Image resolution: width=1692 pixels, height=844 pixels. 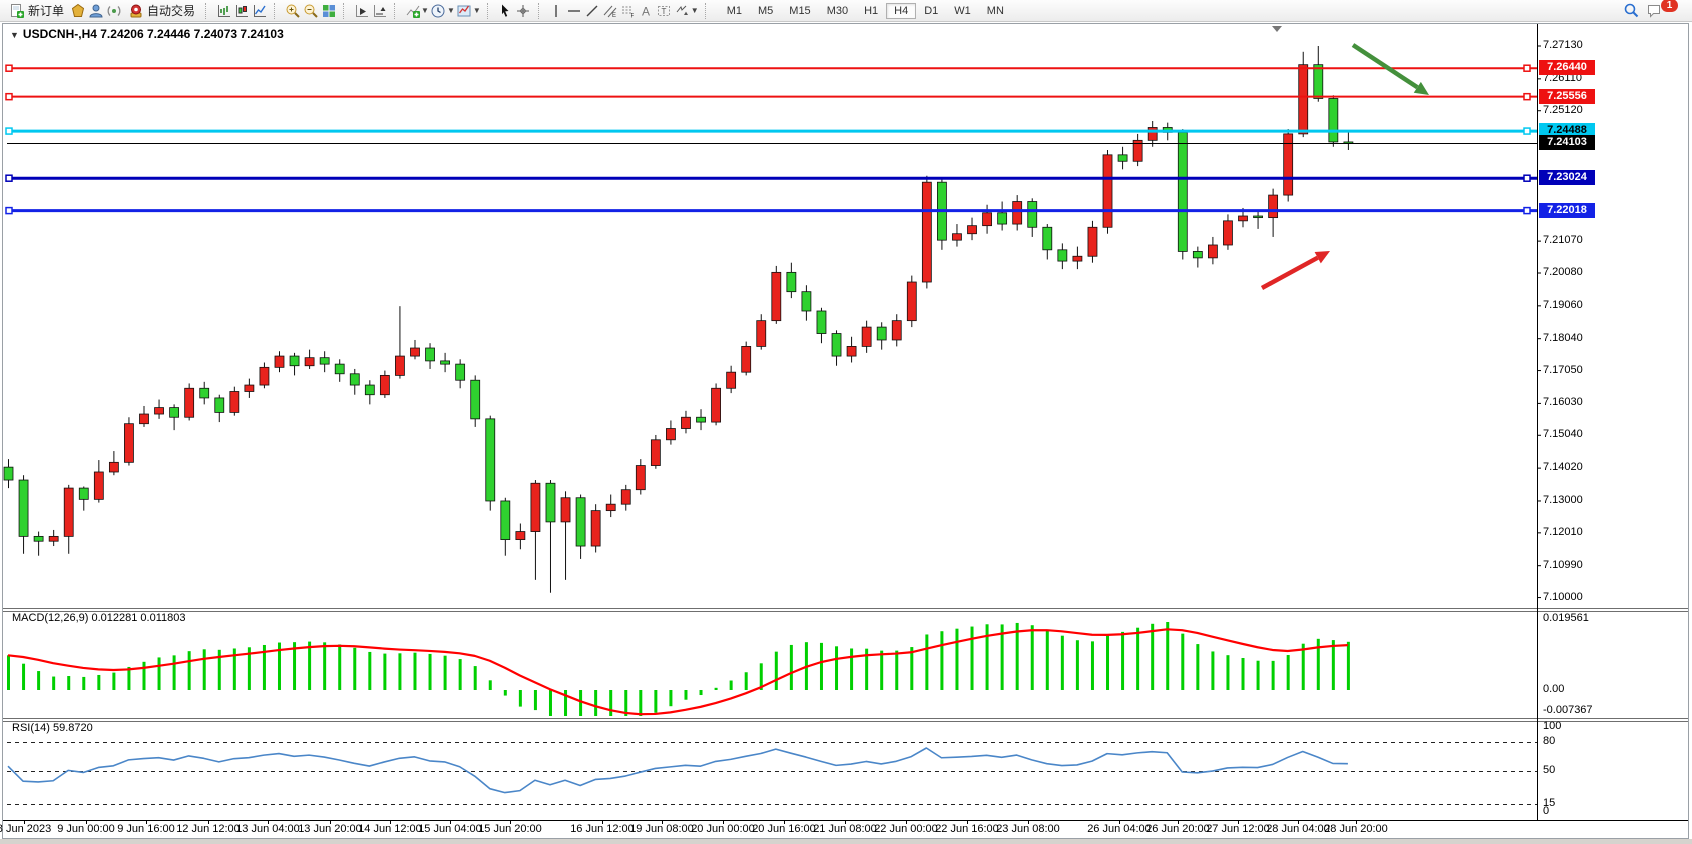 What do you see at coordinates (292, 10) in the screenshot?
I see `zoom-in-icon` at bounding box center [292, 10].